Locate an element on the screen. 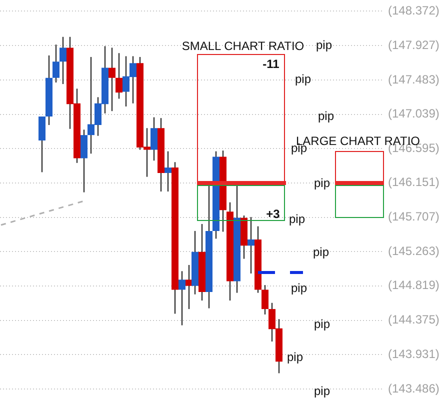  y-tick-label: (143.486) is located at coordinates (414, 388).